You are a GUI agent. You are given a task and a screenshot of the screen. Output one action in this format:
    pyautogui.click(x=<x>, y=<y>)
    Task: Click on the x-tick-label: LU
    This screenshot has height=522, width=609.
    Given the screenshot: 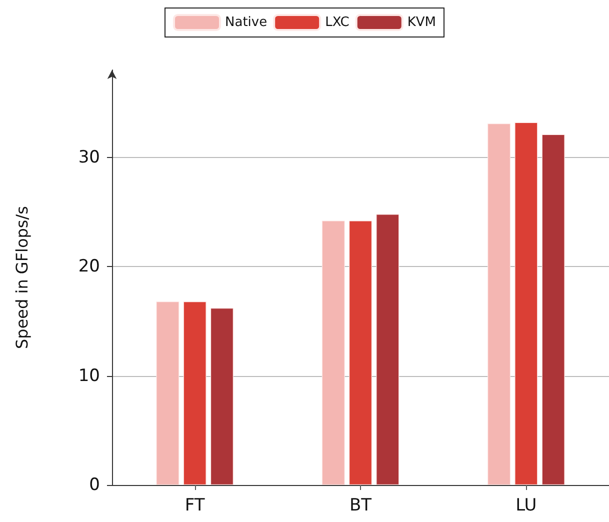 What is the action you would take?
    pyautogui.click(x=526, y=506)
    